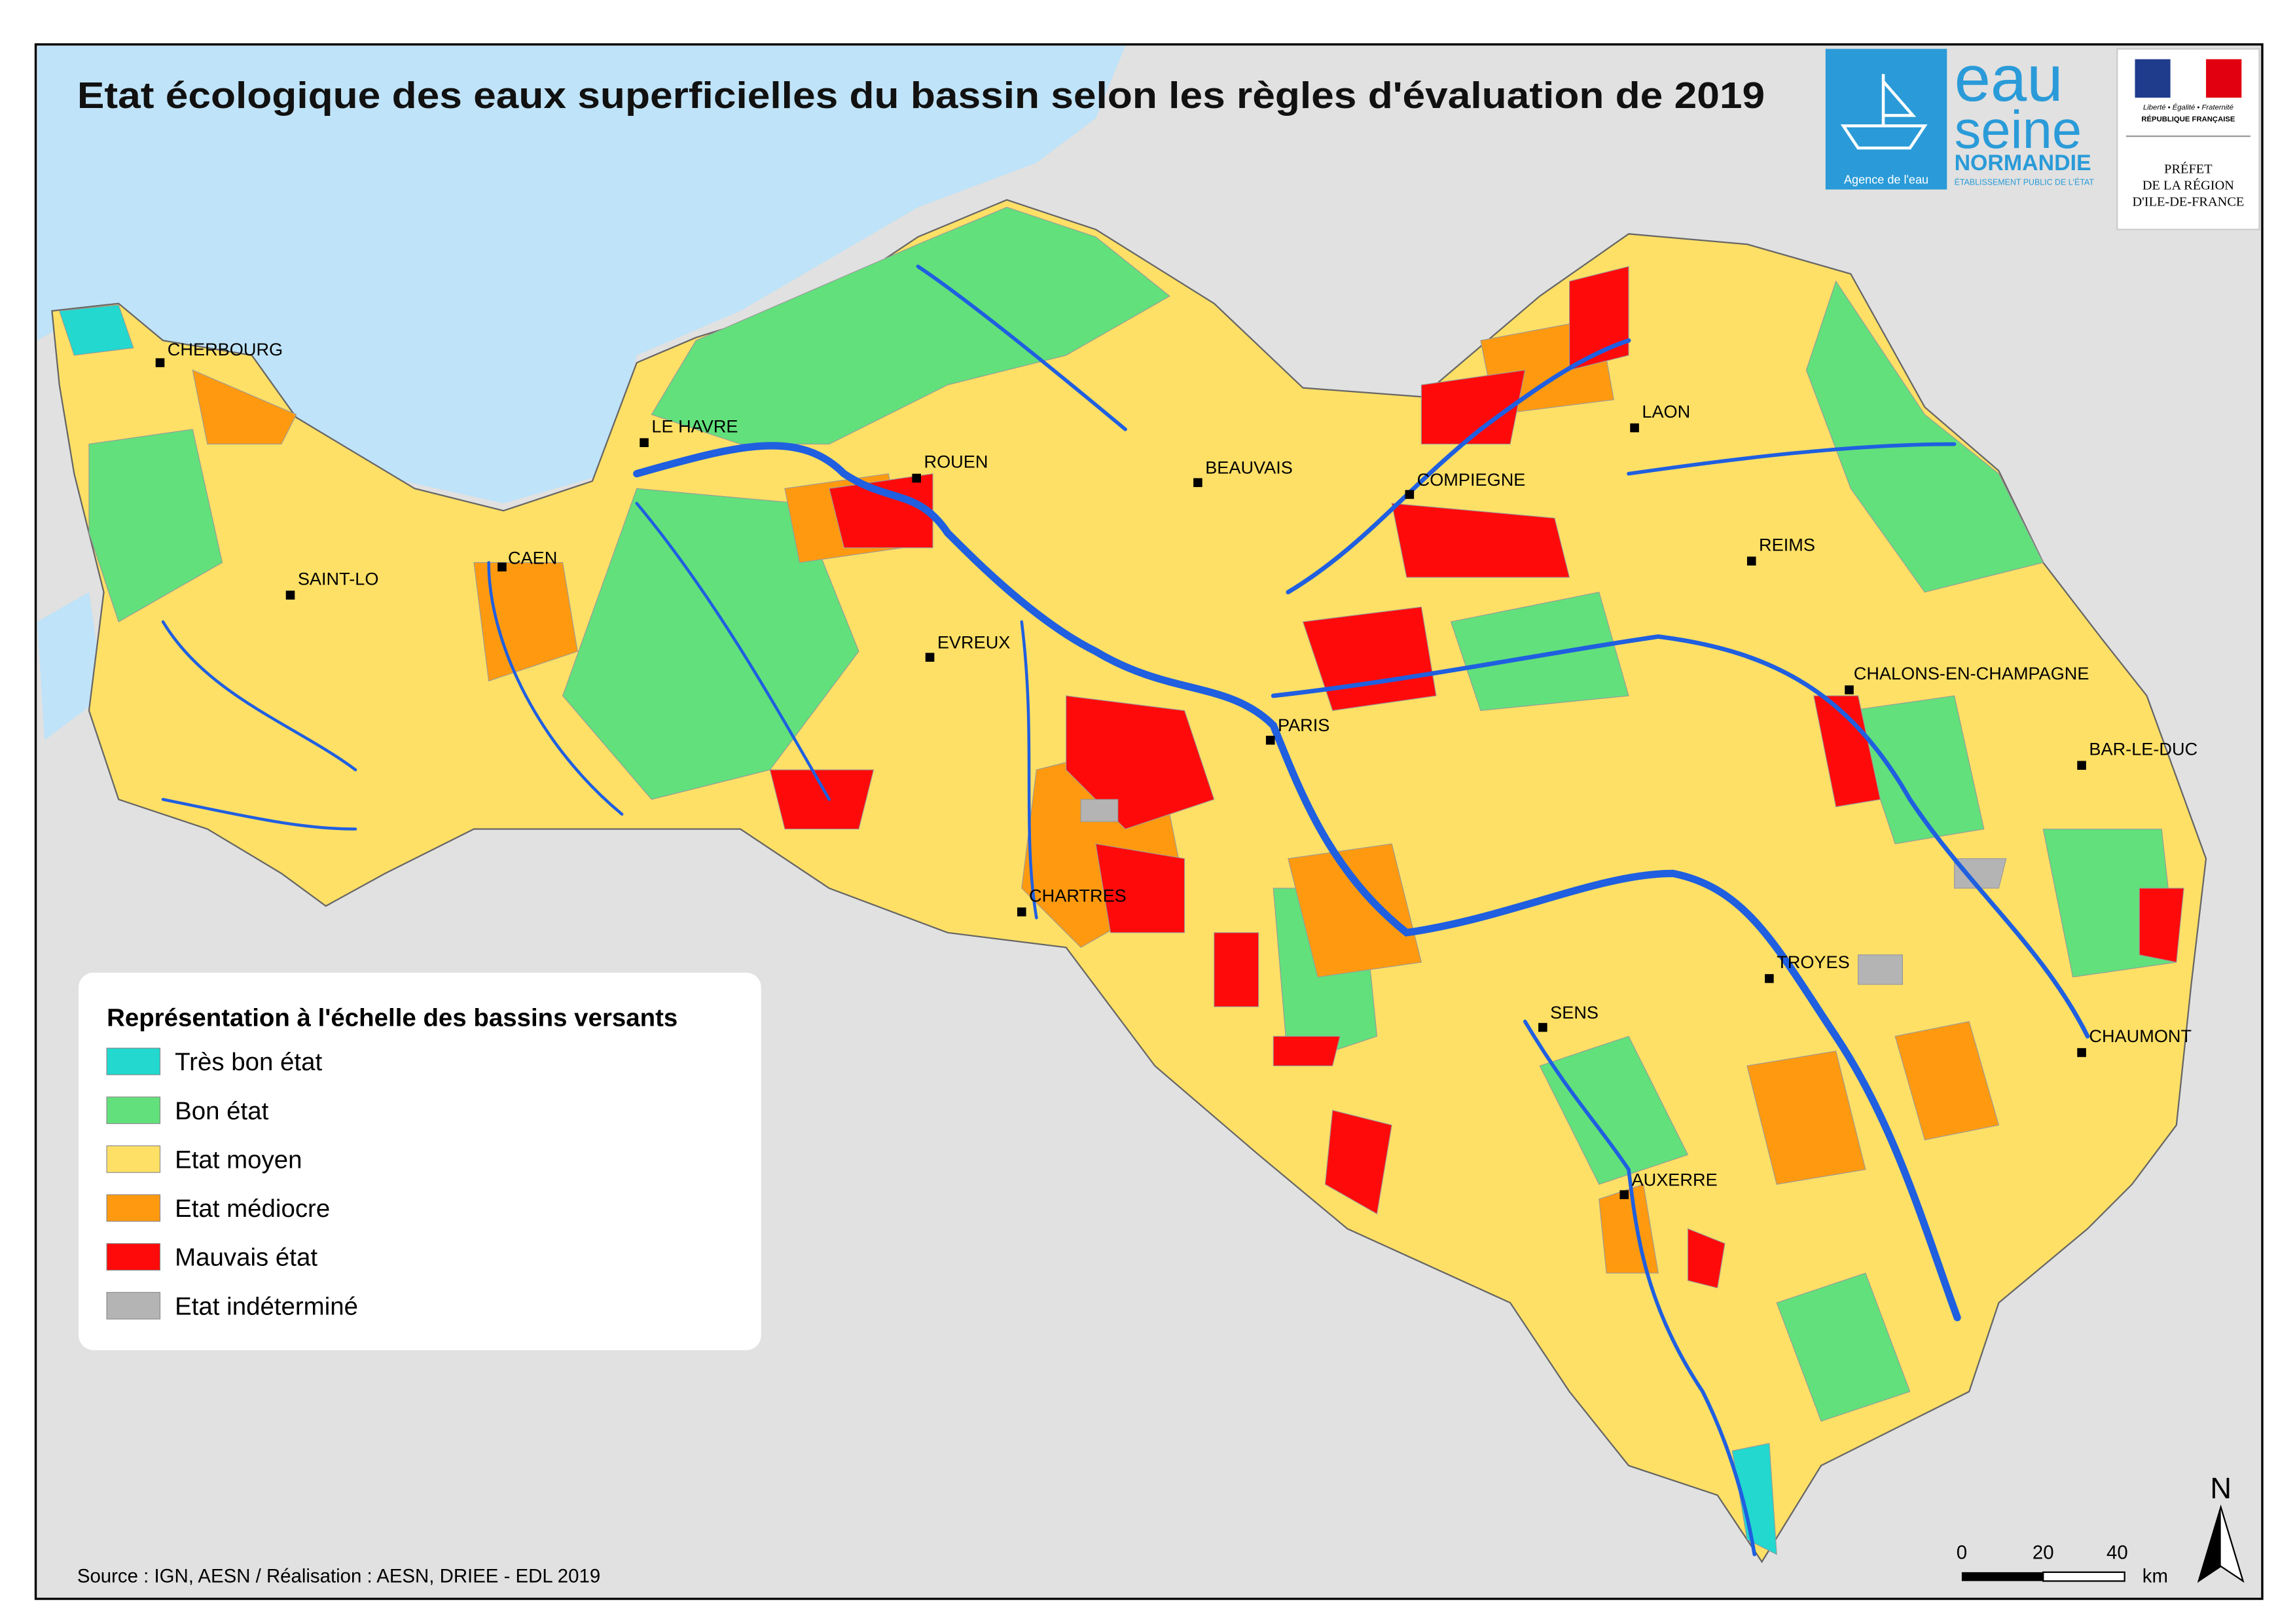 This screenshot has height=1624, width=2295. I want to click on city: LE HAVRE, so click(689, 432).